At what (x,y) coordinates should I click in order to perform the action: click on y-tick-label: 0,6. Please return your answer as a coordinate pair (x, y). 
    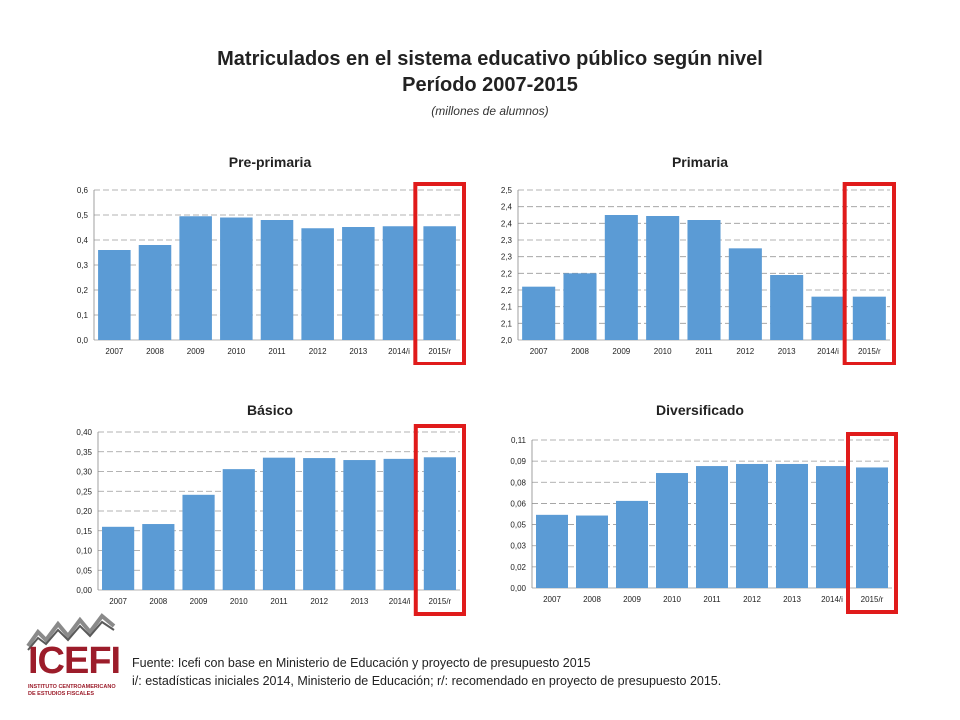
    Looking at the image, I should click on (83, 190).